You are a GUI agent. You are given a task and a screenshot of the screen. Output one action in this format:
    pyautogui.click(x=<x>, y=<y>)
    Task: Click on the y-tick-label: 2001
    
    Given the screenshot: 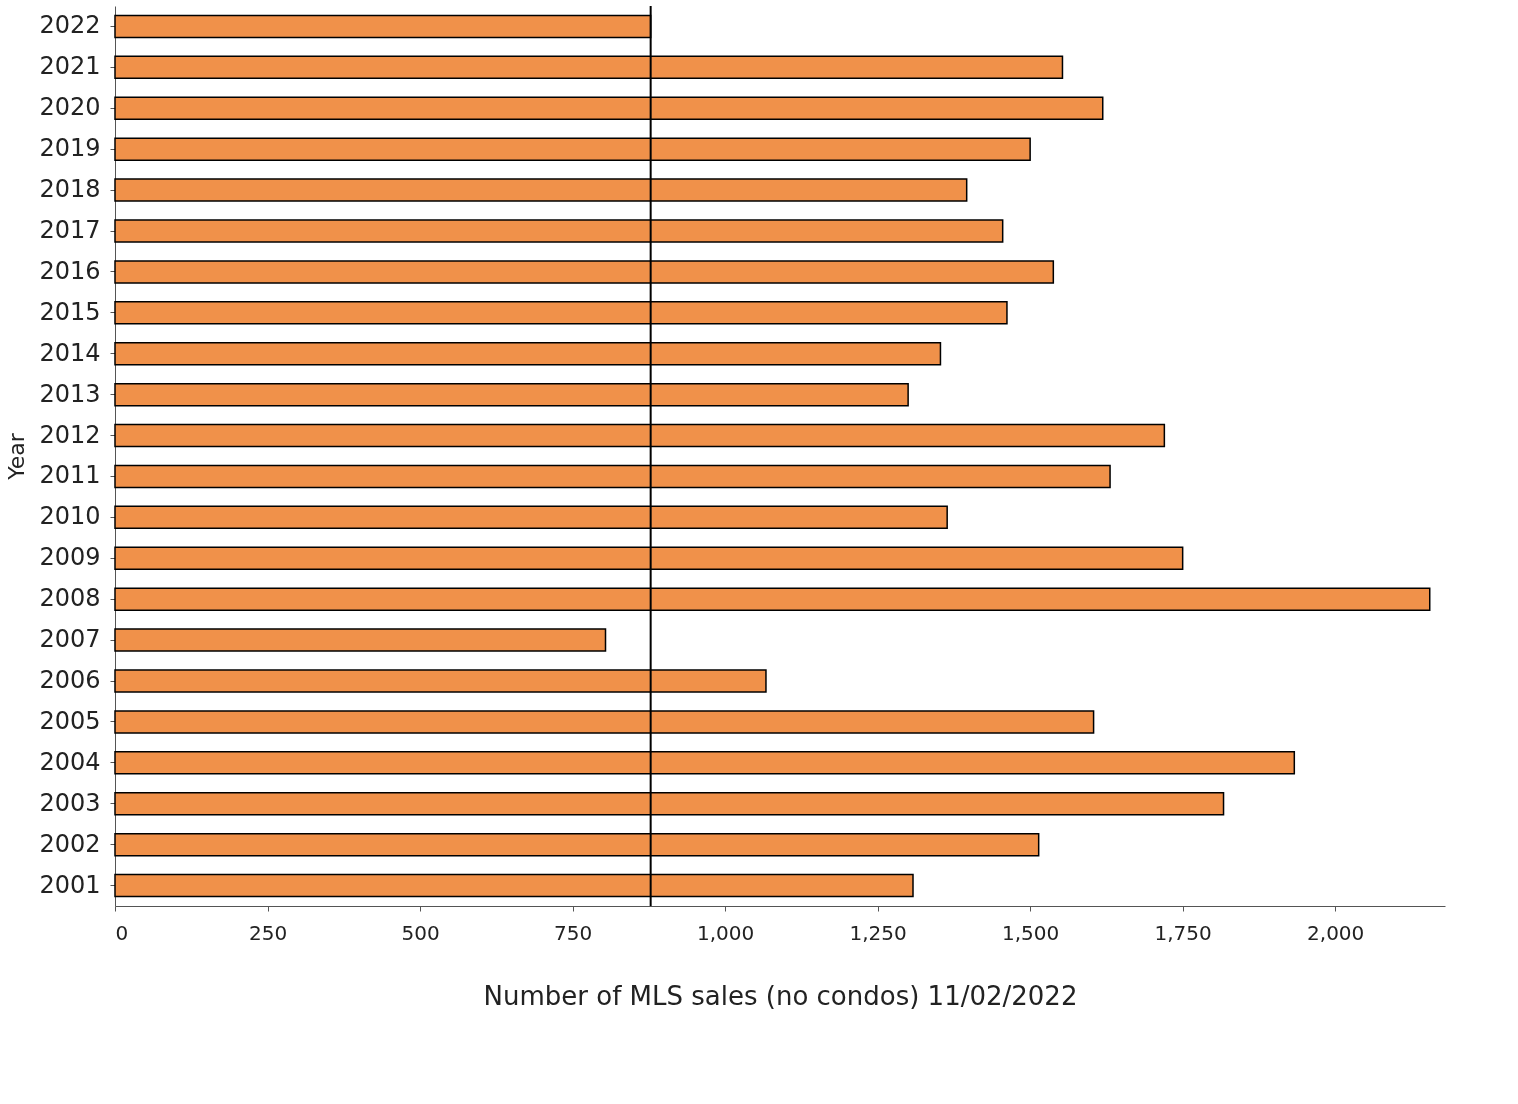 What is the action you would take?
    pyautogui.click(x=70, y=884)
    